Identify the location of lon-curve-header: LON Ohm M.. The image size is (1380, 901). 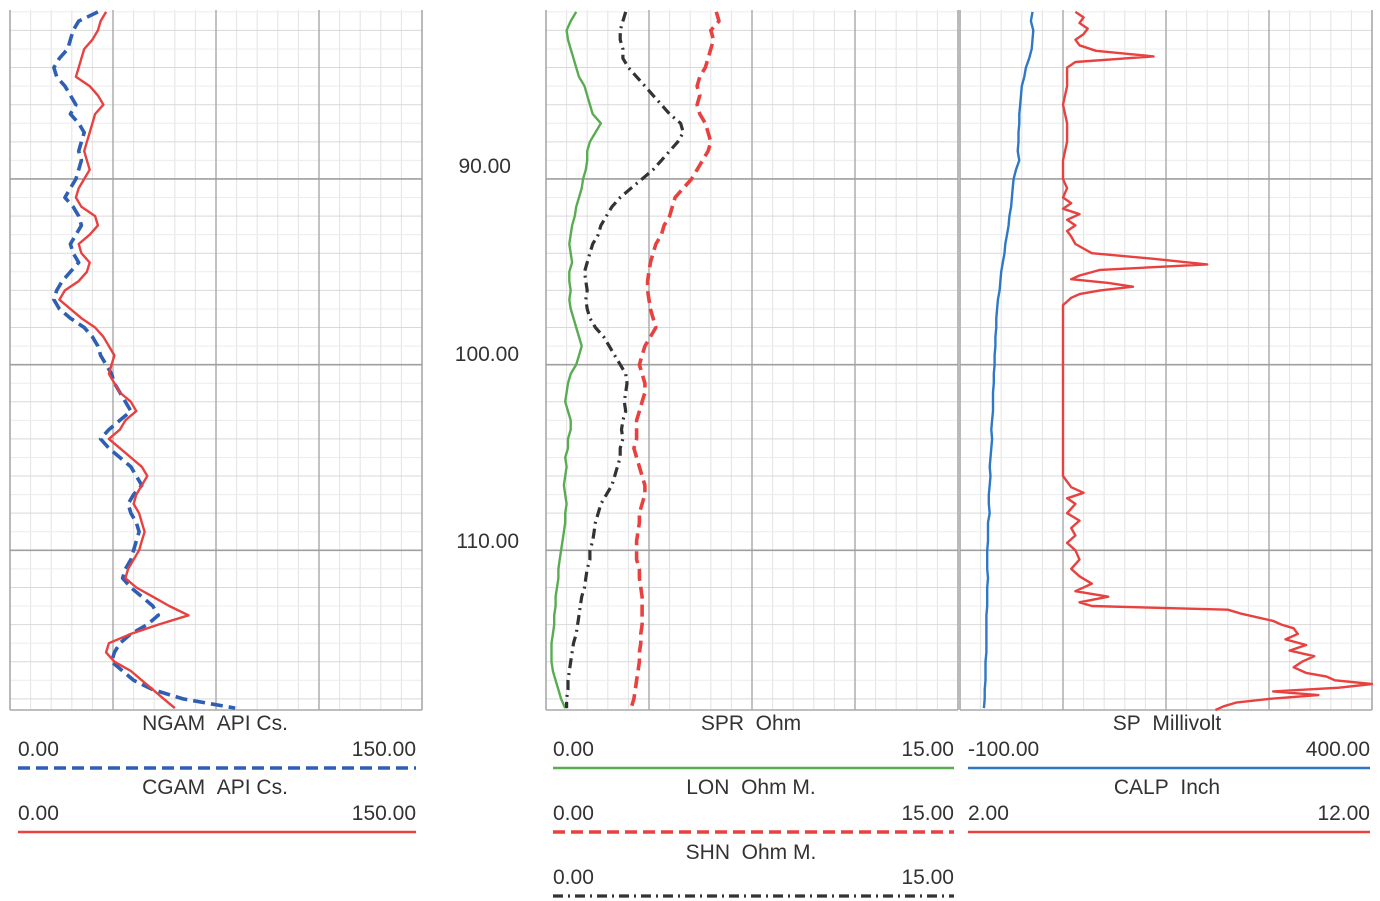
(751, 788).